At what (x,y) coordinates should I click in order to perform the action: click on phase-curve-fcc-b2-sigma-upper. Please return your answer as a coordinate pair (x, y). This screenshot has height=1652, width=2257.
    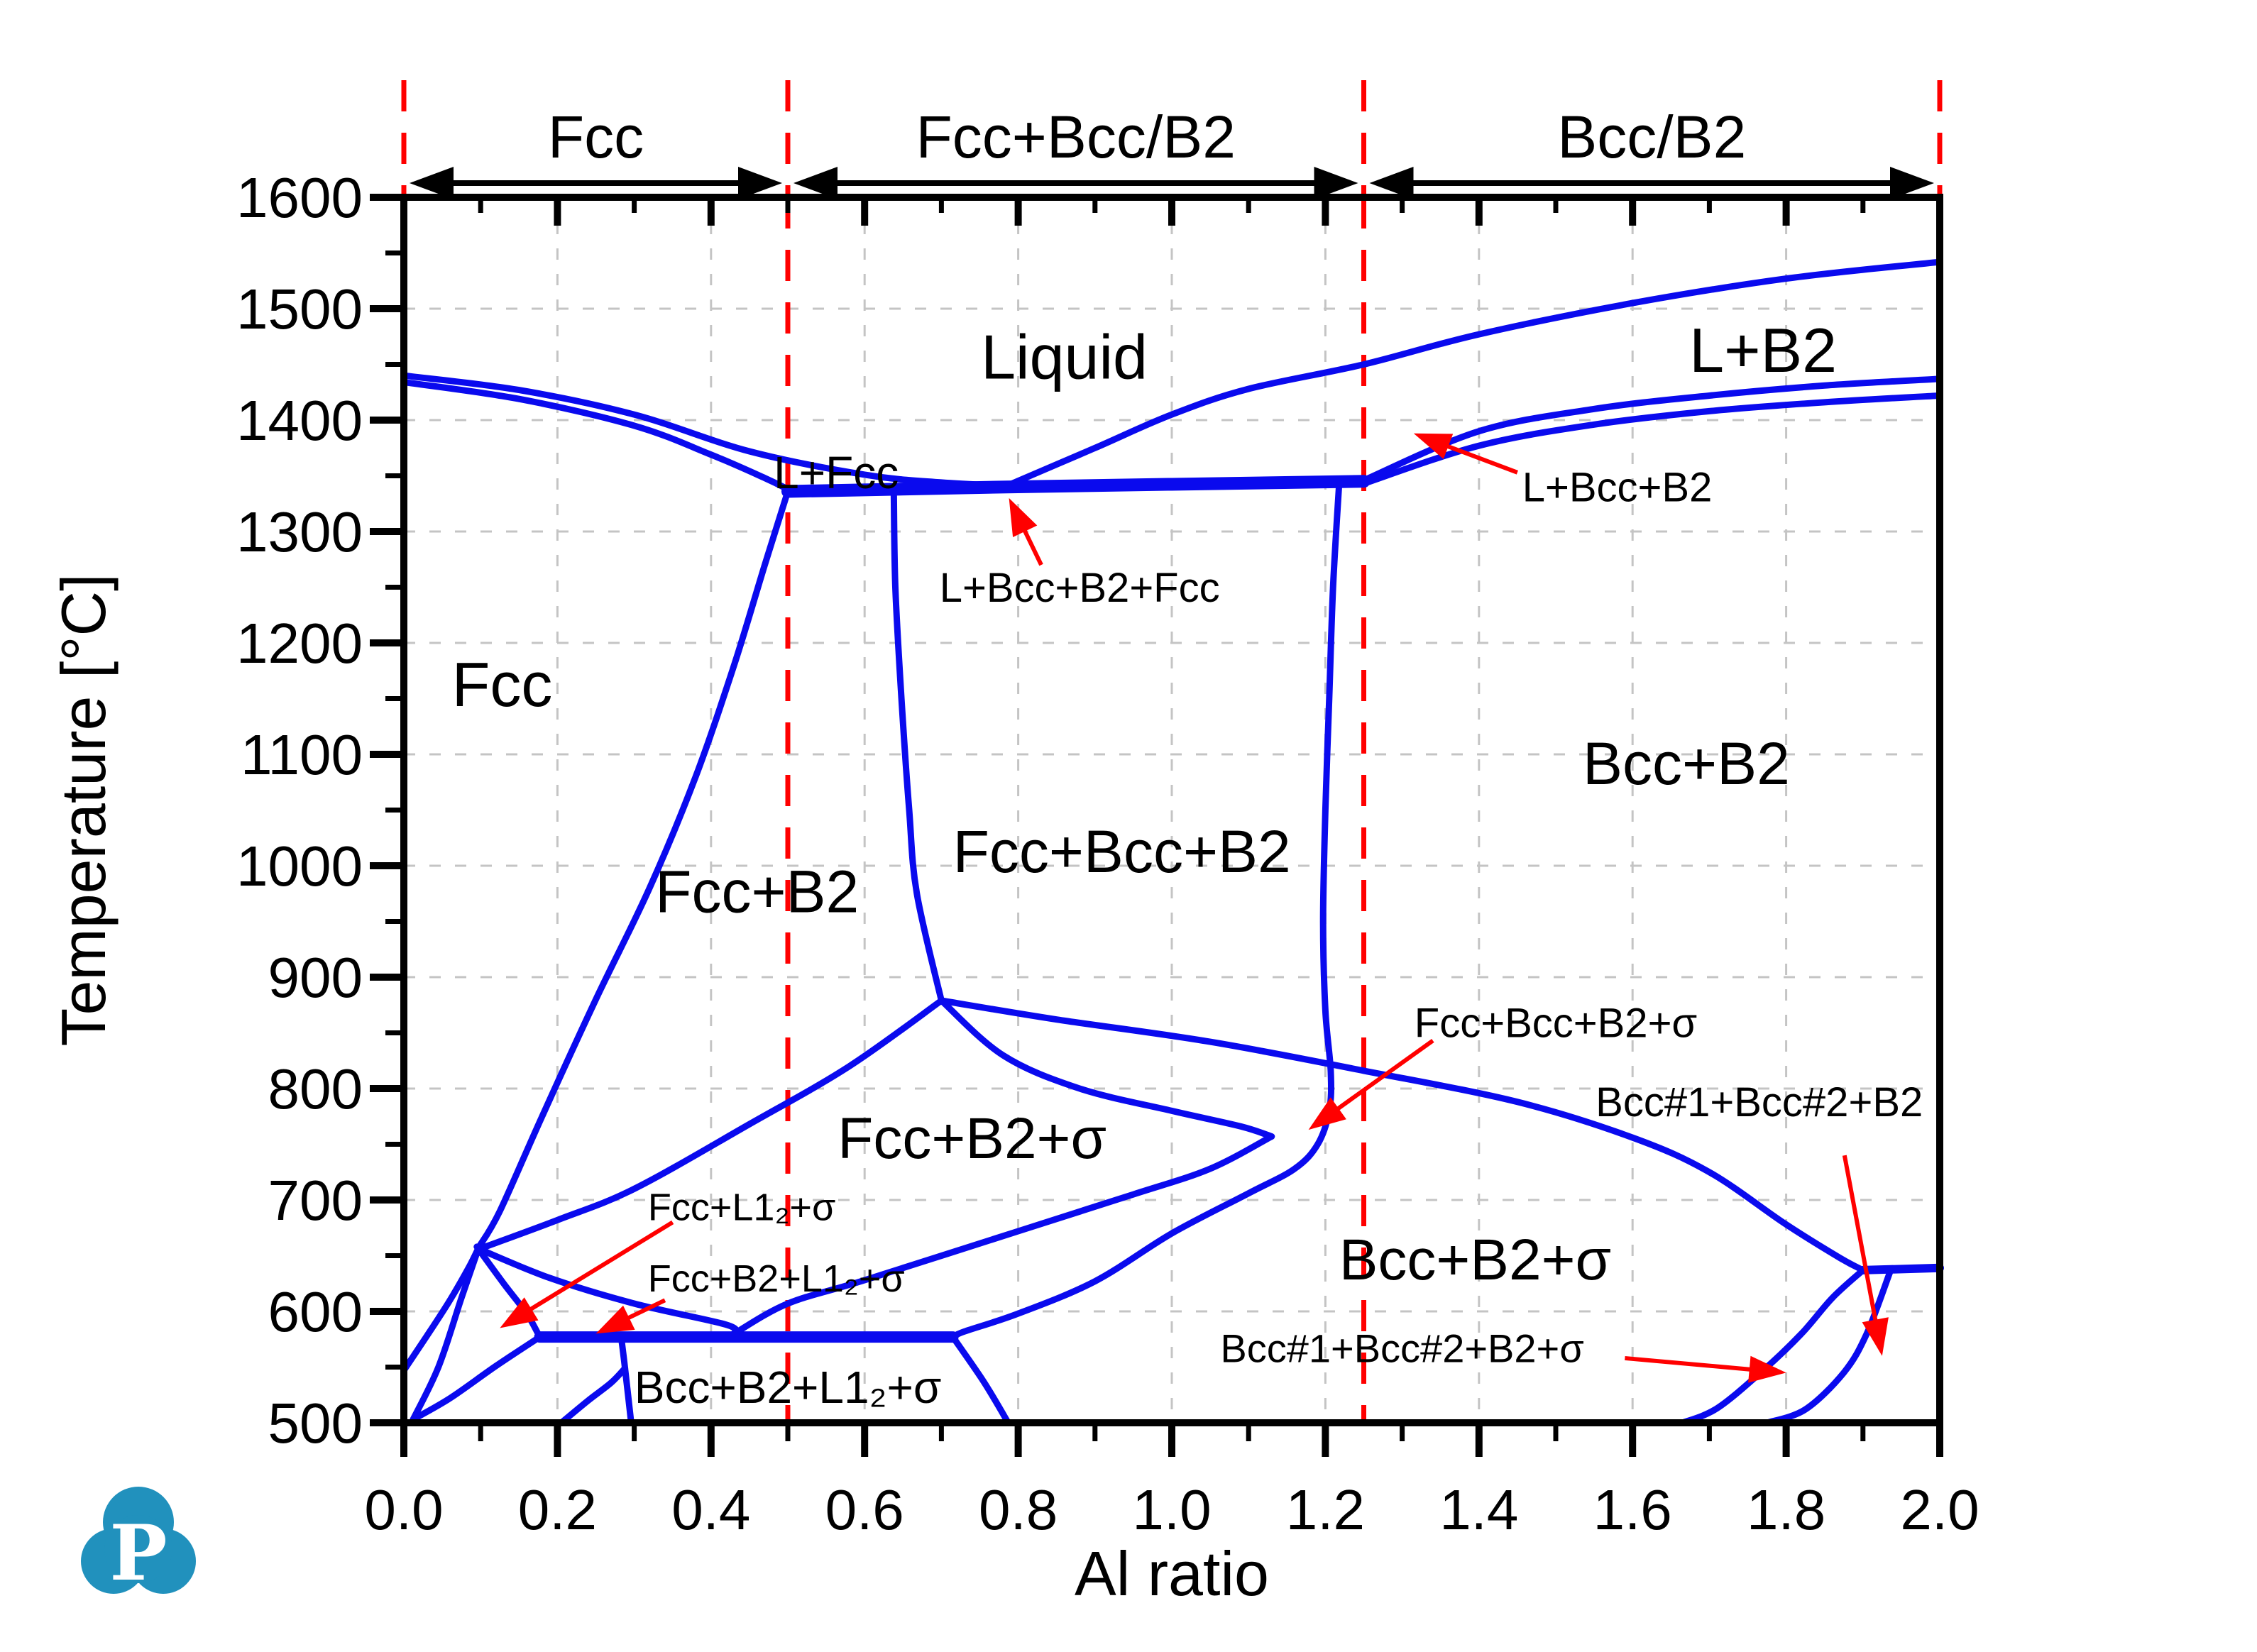
    Looking at the image, I should click on (710, 1124).